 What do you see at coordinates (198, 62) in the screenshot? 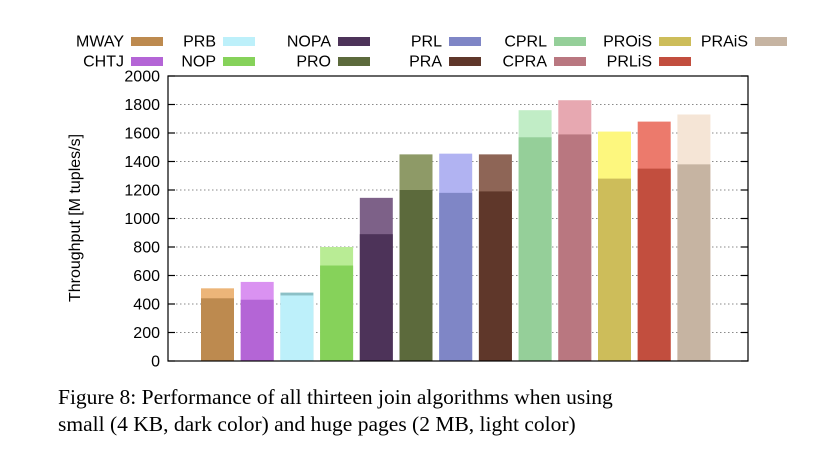
I see `legend-label-nop: NOP` at bounding box center [198, 62].